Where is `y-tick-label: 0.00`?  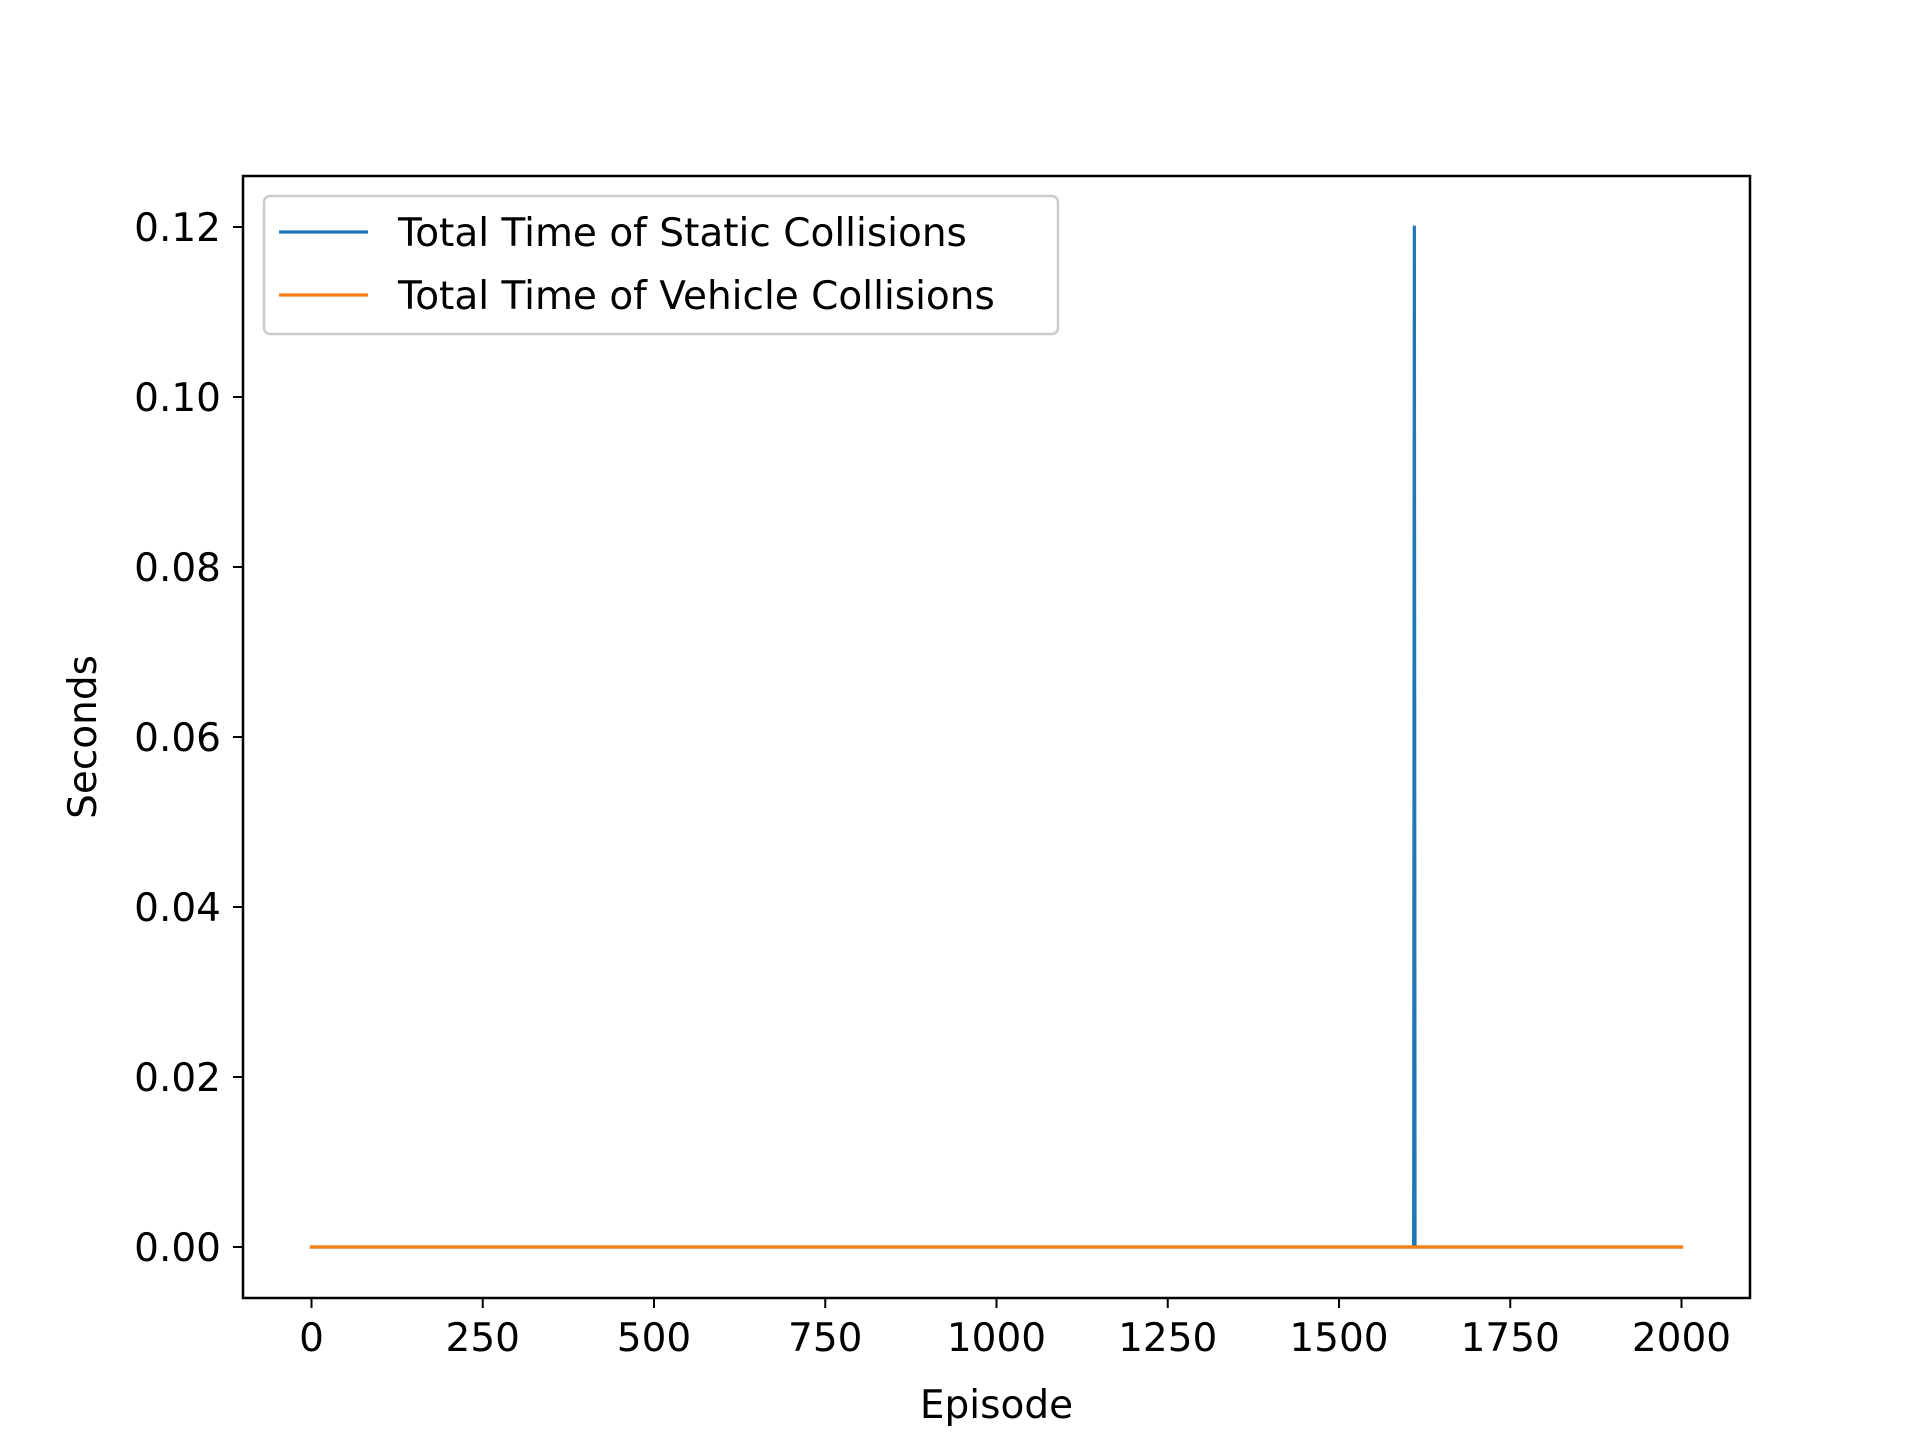 y-tick-label: 0.00 is located at coordinates (177, 1248).